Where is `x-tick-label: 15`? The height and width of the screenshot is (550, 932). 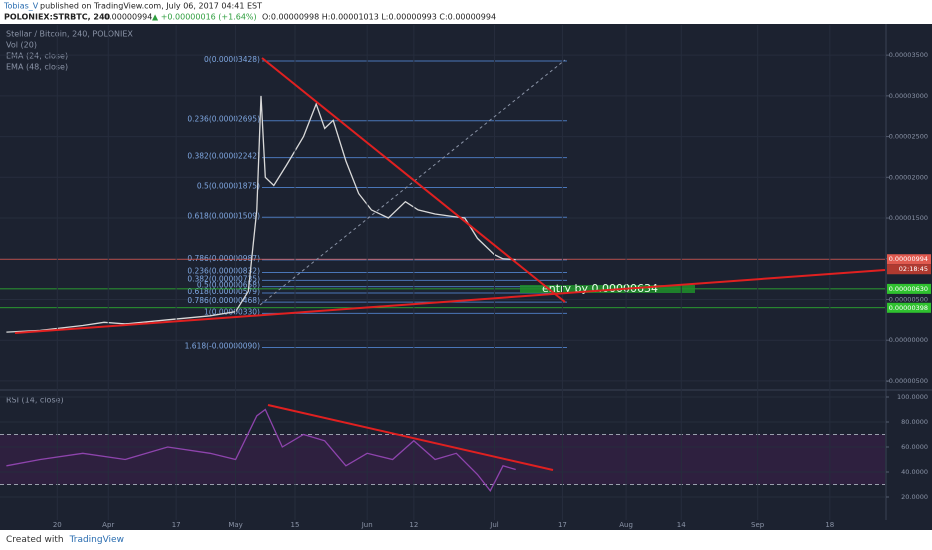
x-tick-label: 15 is located at coordinates (295, 525).